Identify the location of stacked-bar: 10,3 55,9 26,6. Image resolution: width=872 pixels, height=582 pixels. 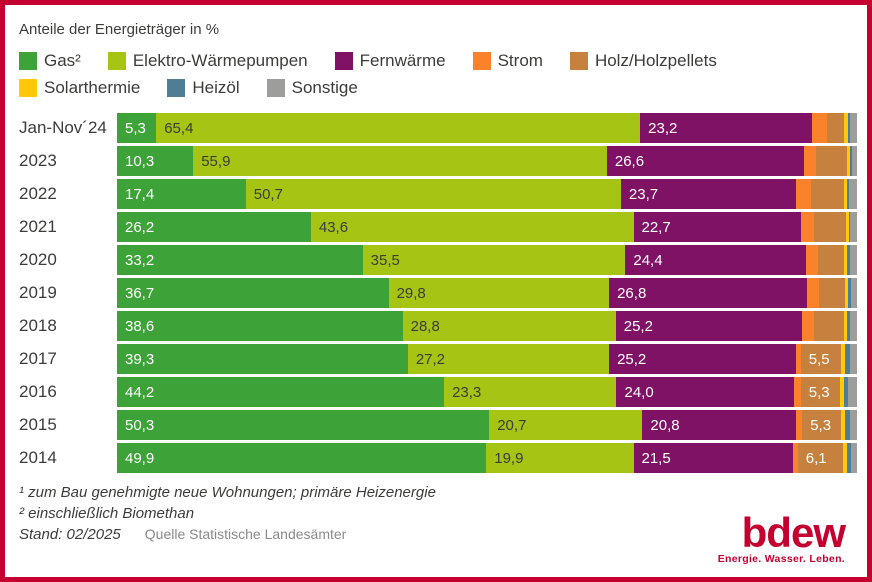
(487, 161).